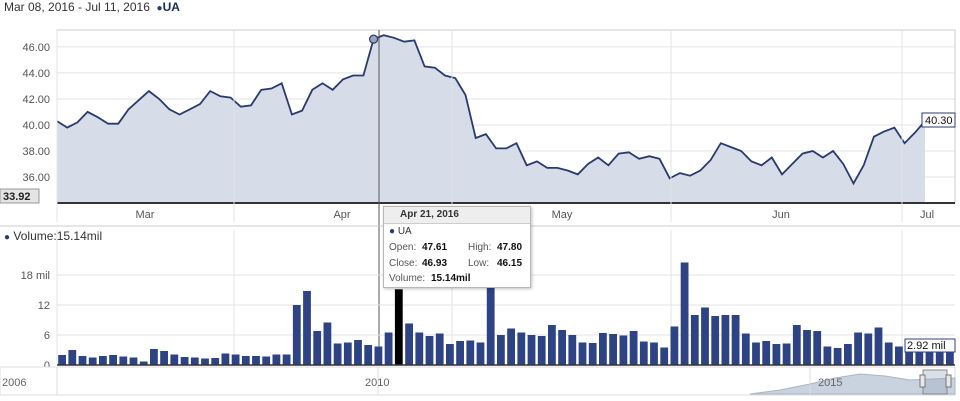  What do you see at coordinates (403, 263) in the screenshot?
I see `tooltip-close-label: Close:` at bounding box center [403, 263].